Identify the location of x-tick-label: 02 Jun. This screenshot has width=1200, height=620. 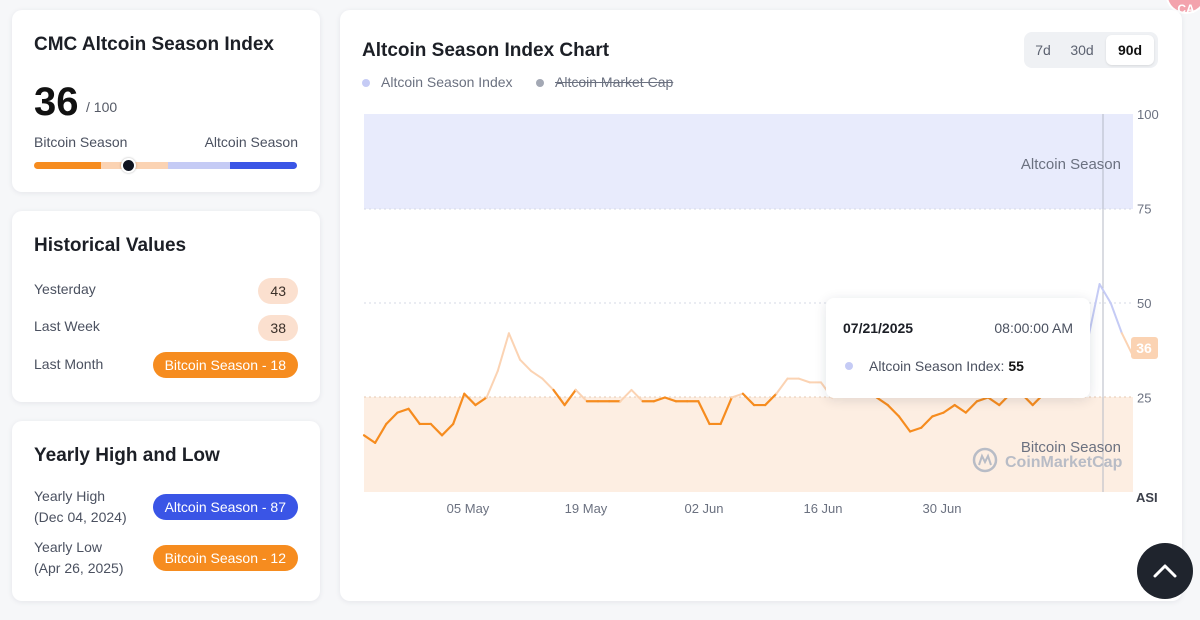
(703, 508).